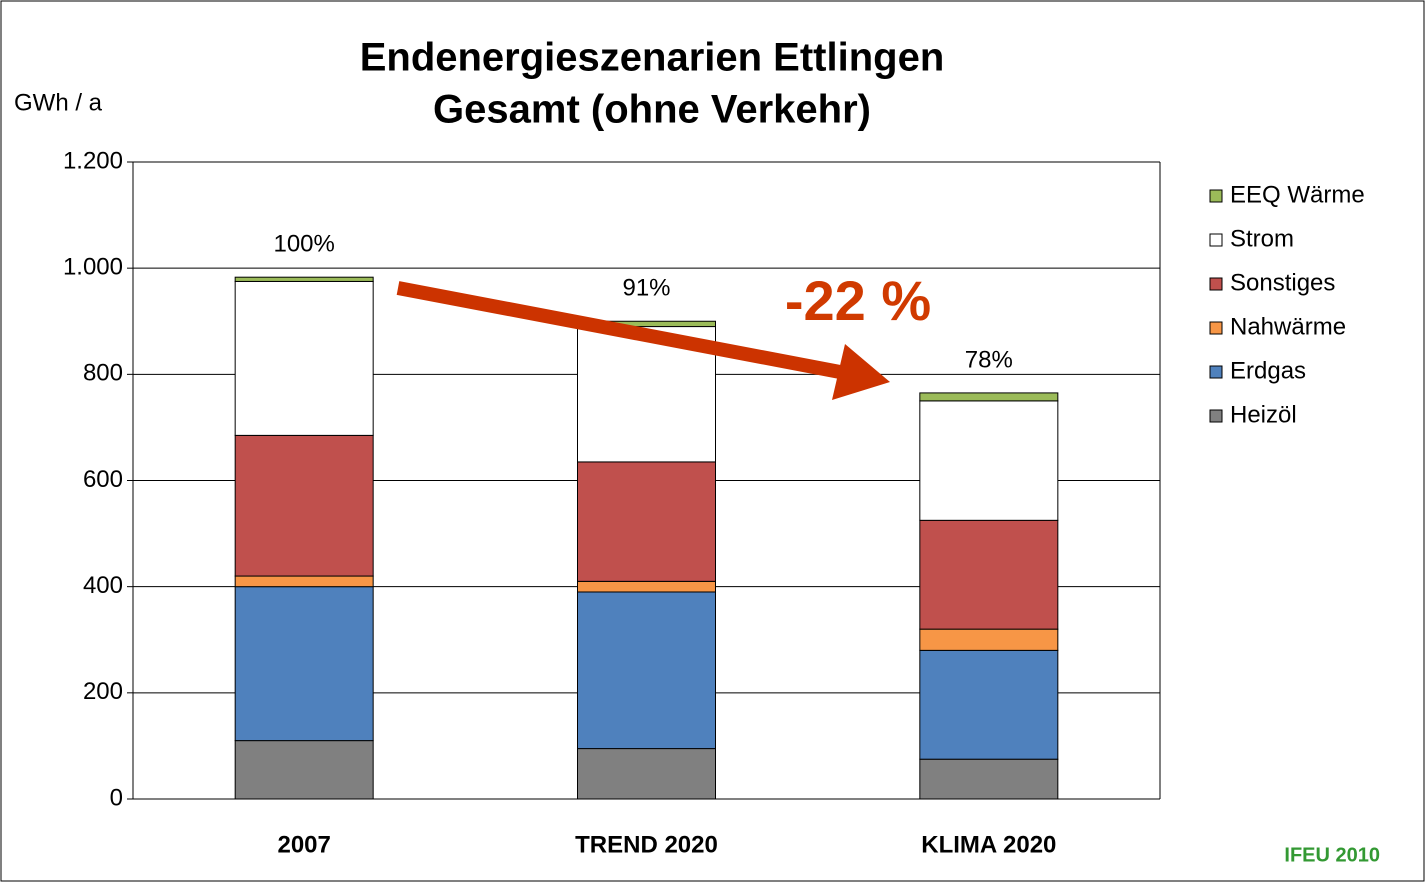  I want to click on bar-label: 91%, so click(646, 288).